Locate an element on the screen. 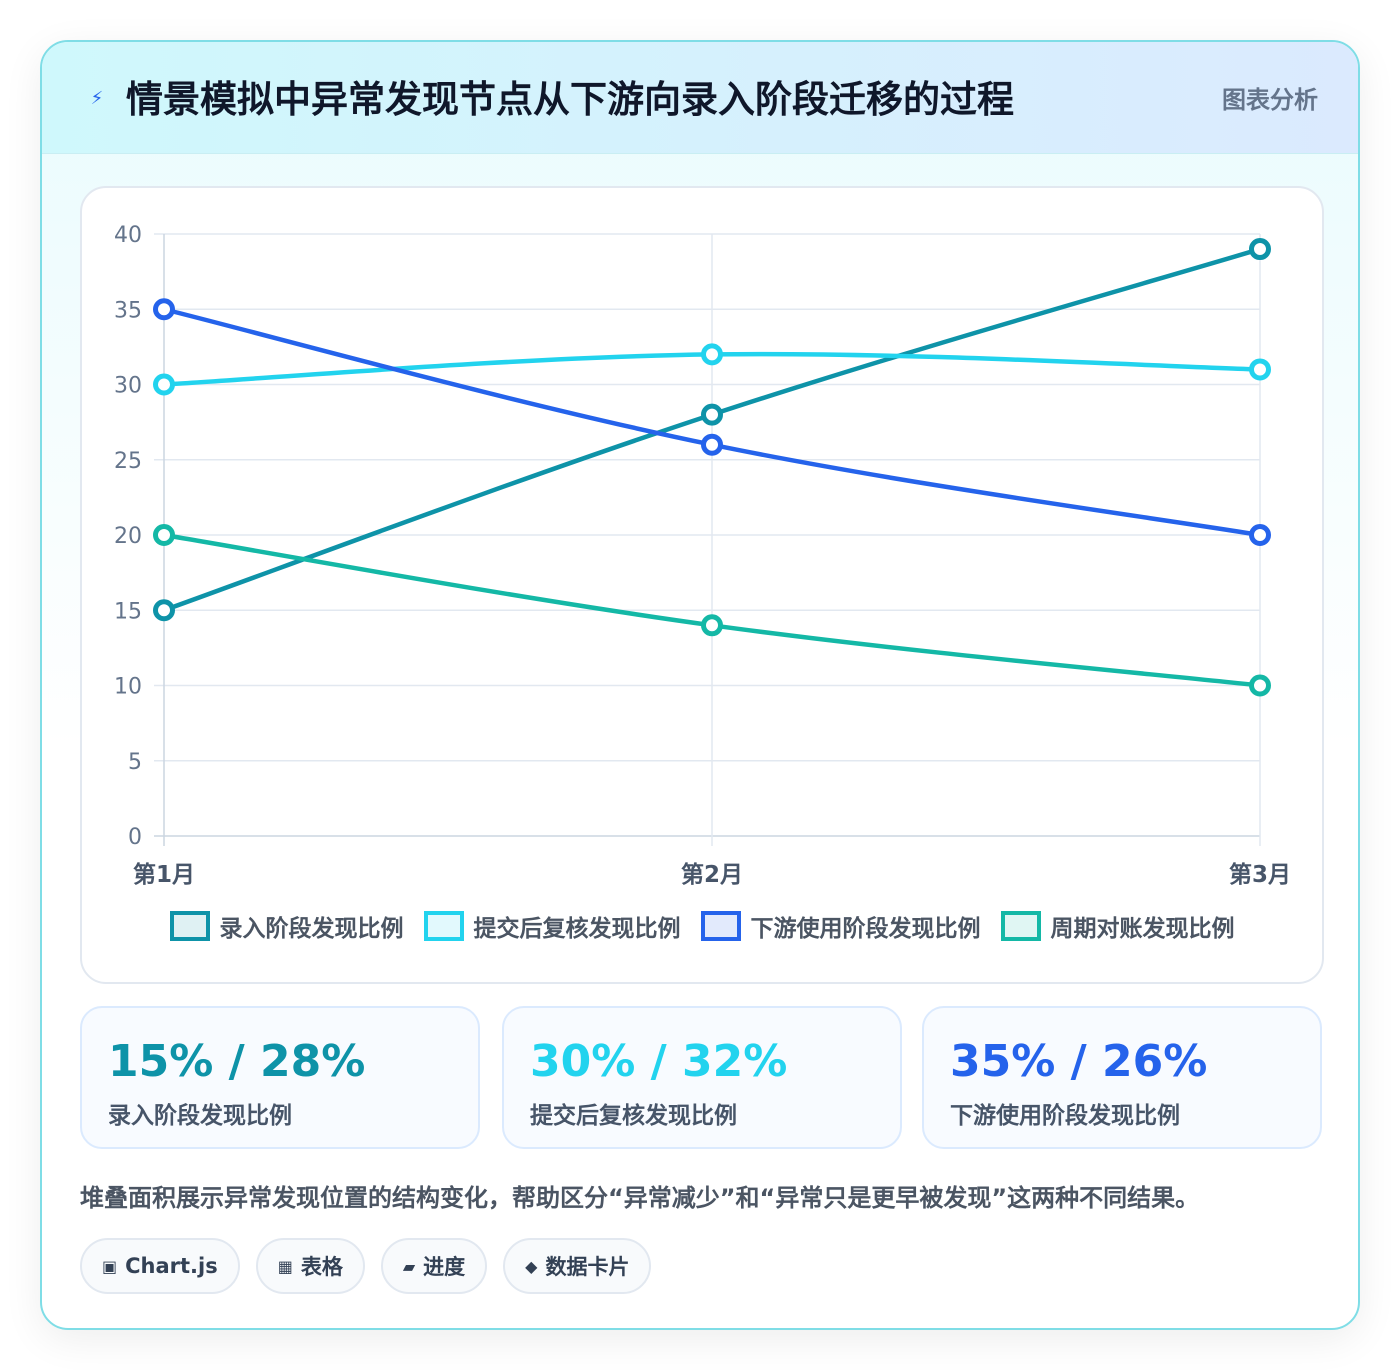 The image size is (1400, 1370). page-title: 情景模拟中异常发现节点从下游向录入阶段迁移的过程 is located at coordinates (570, 99).